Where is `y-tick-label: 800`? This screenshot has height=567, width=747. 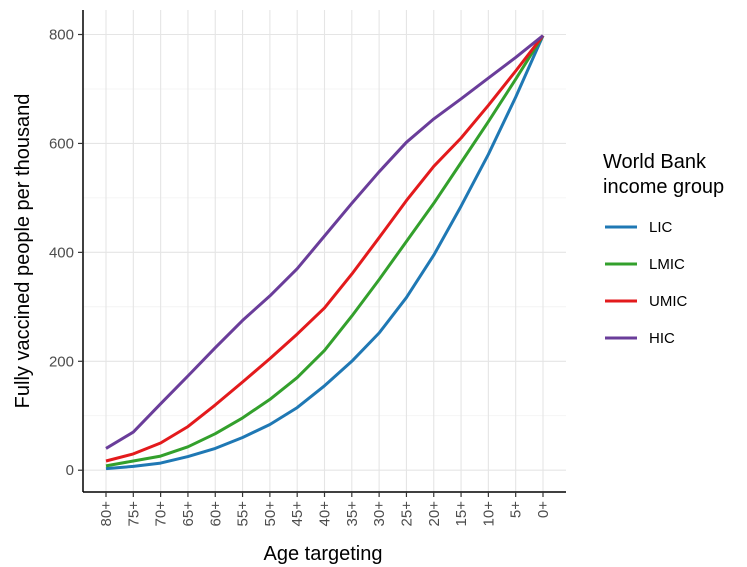
y-tick-label: 800 is located at coordinates (61, 35).